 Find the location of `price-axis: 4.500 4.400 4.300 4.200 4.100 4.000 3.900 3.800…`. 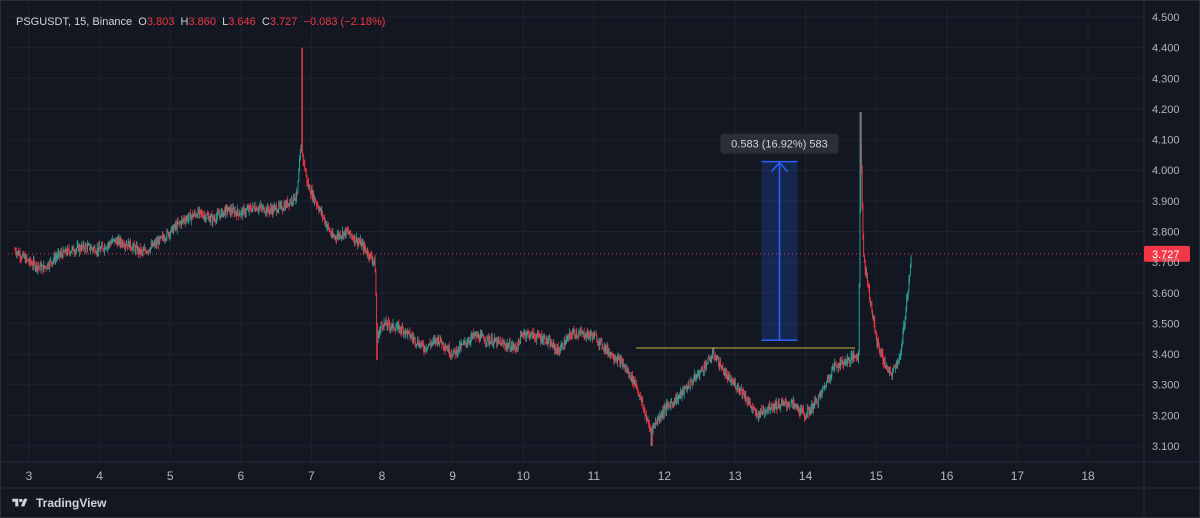

price-axis: 4.500 4.400 4.300 4.200 4.100 4.000 3.900 3.800… is located at coordinates (1166, 232).